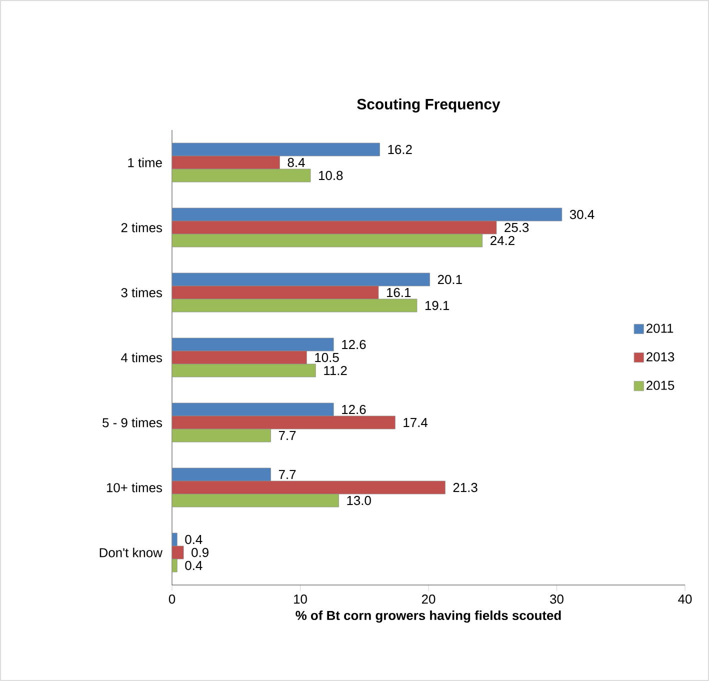  Describe the element at coordinates (428, 105) in the screenshot. I see `chart-title: Scouting Frequency` at that location.